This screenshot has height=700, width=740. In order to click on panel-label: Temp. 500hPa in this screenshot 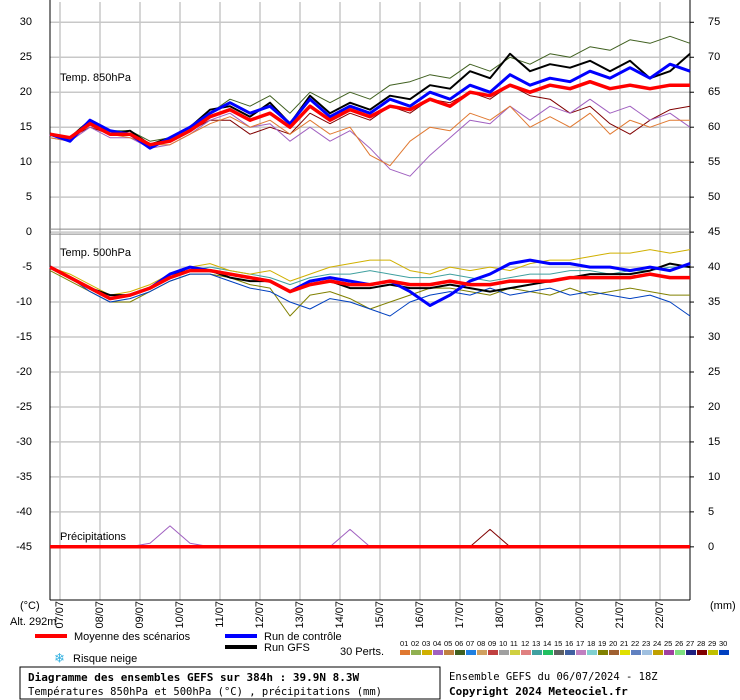, I will do `click(96, 253)`.